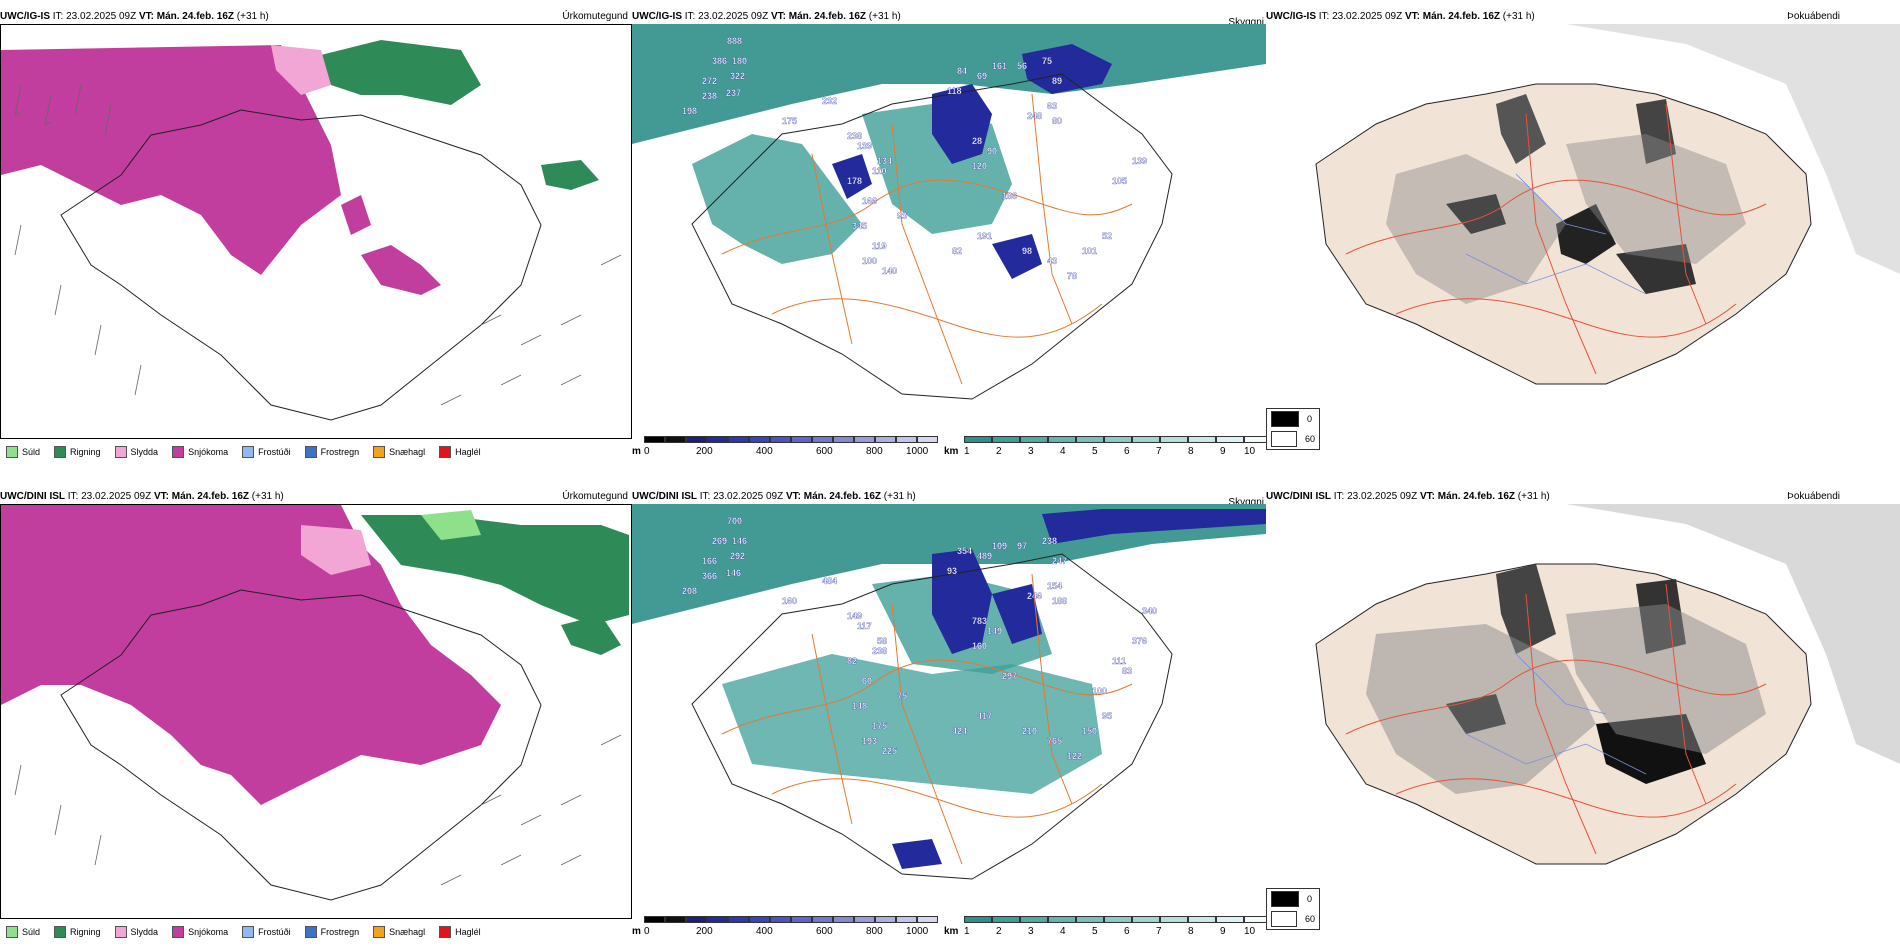  I want to click on visibility-value-label: 188, so click(1059, 601).